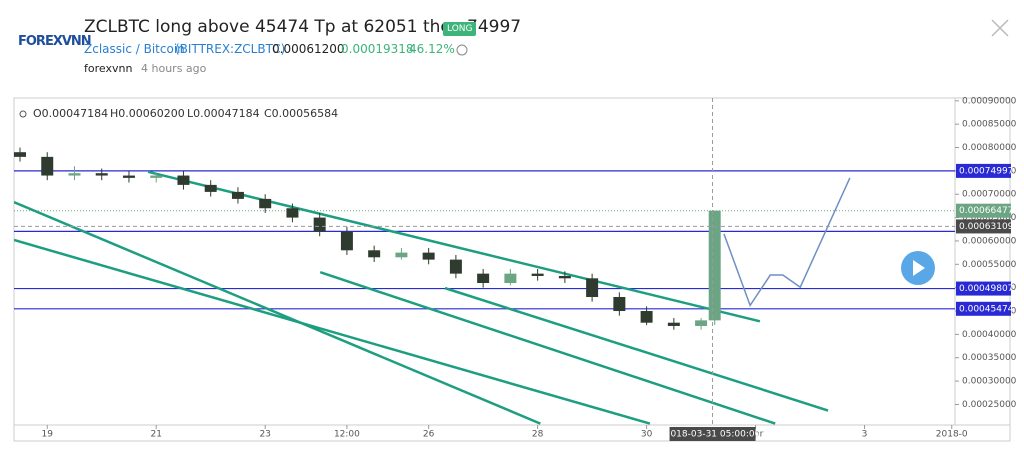  I want to click on ohlc-value: C0.00056584, so click(301, 113).